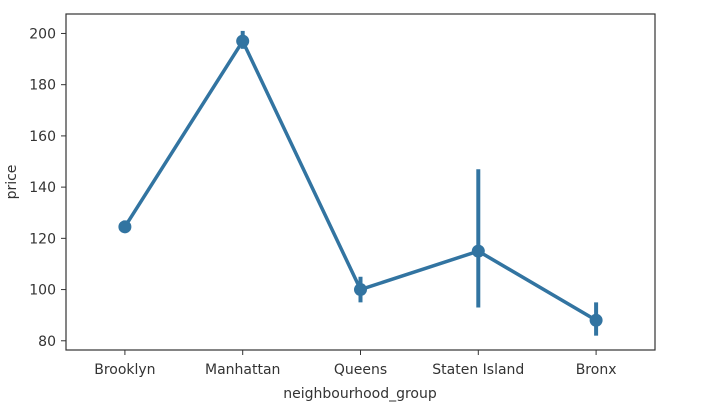  Describe the element at coordinates (360, 394) in the screenshot. I see `x-axis-label: neighbourhood_group` at that location.